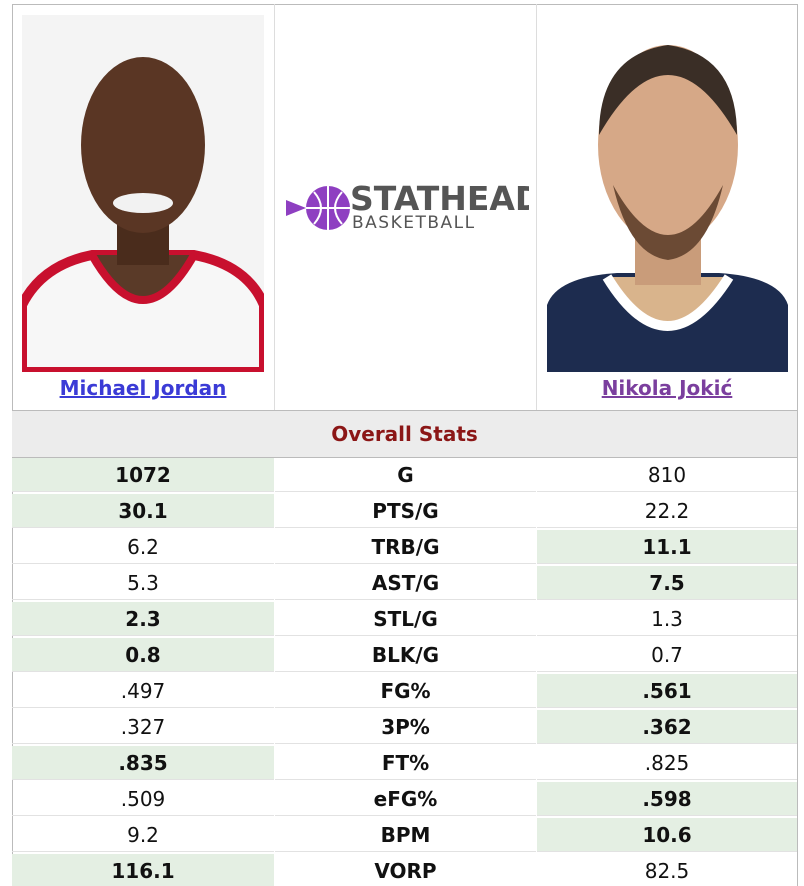  Describe the element at coordinates (405, 619) in the screenshot. I see `stat-label: STL/G` at that location.